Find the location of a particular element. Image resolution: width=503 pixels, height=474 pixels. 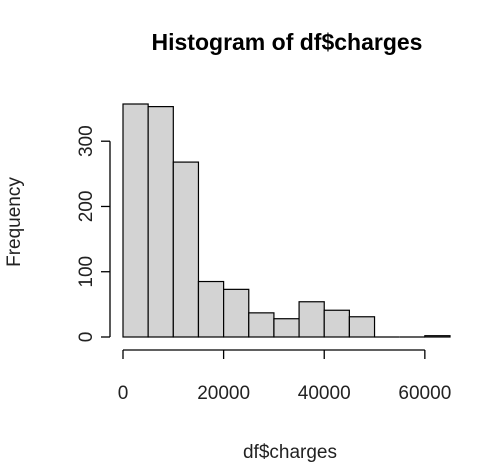

y-tick-label: 0 is located at coordinates (86, 337).